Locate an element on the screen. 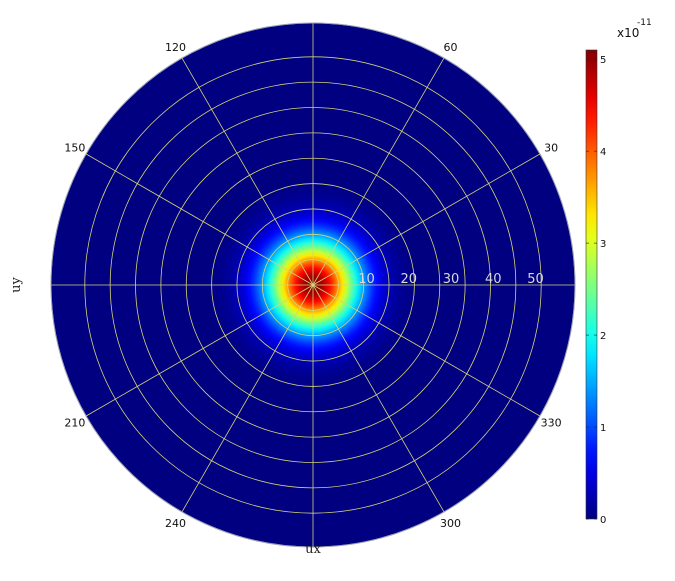  radial-tick-label: 30 is located at coordinates (451, 279).